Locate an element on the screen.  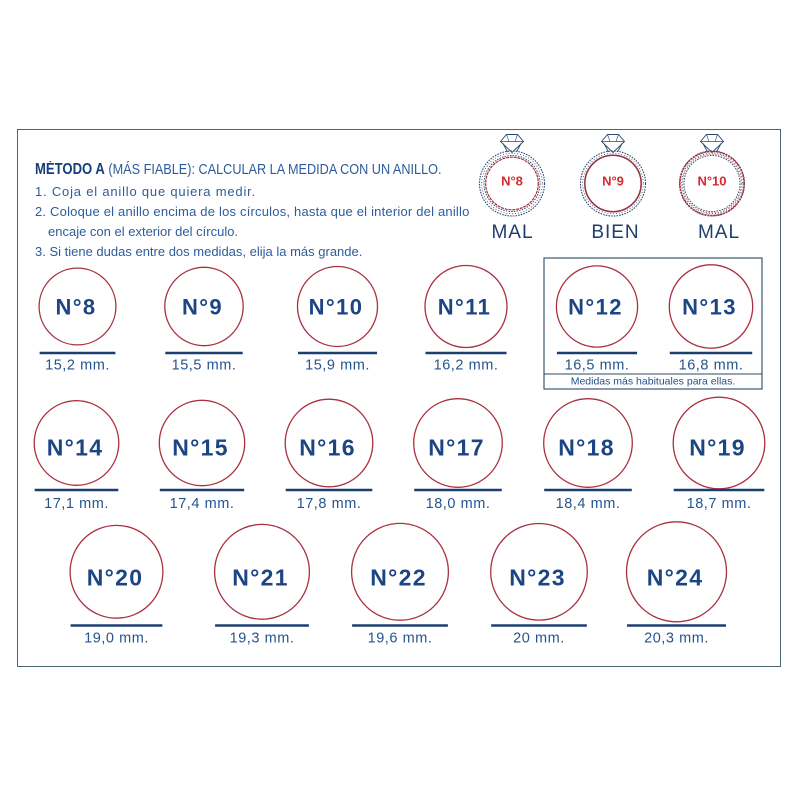
svg-text: 19,3 mm. is located at coordinates (262, 639).